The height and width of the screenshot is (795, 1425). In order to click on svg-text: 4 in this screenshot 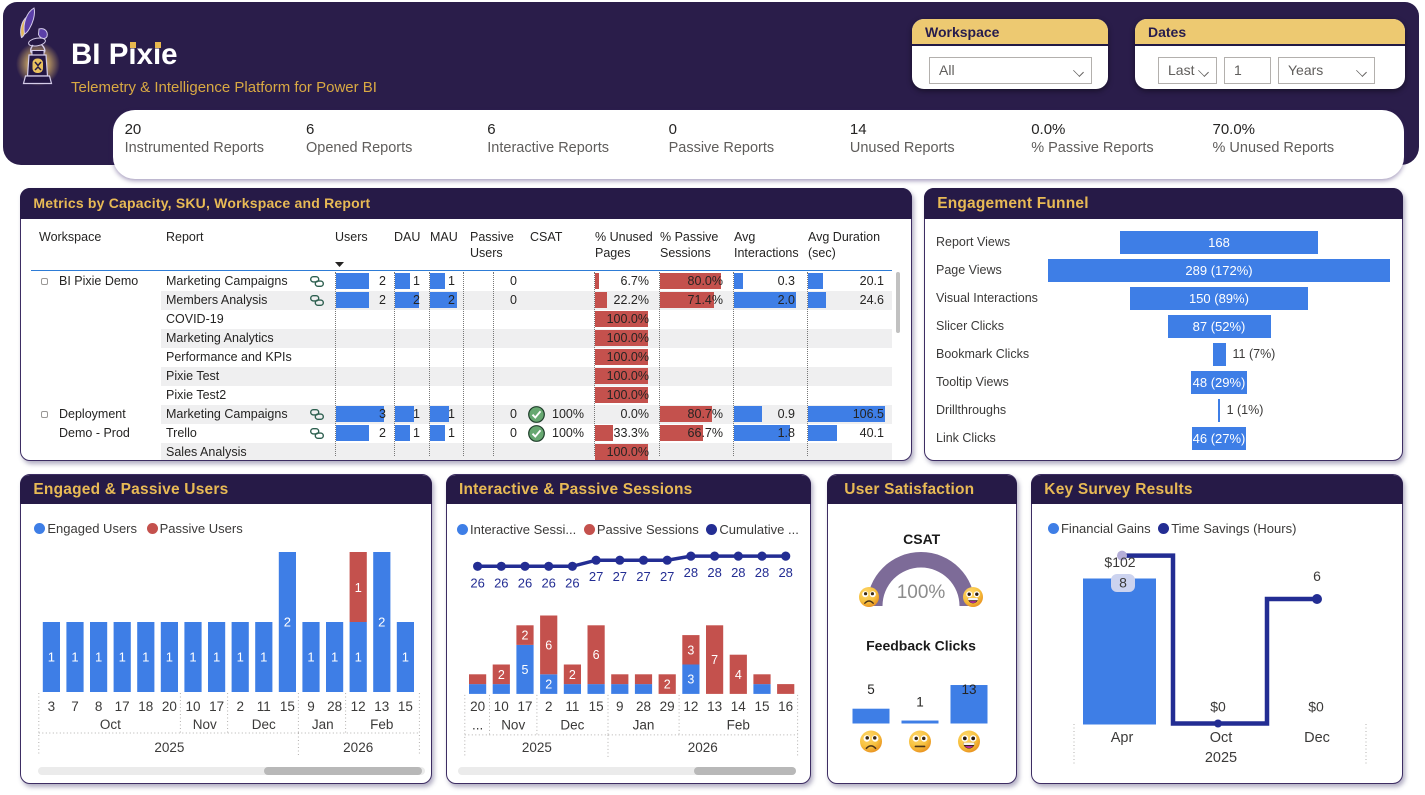, I will do `click(738, 675)`.